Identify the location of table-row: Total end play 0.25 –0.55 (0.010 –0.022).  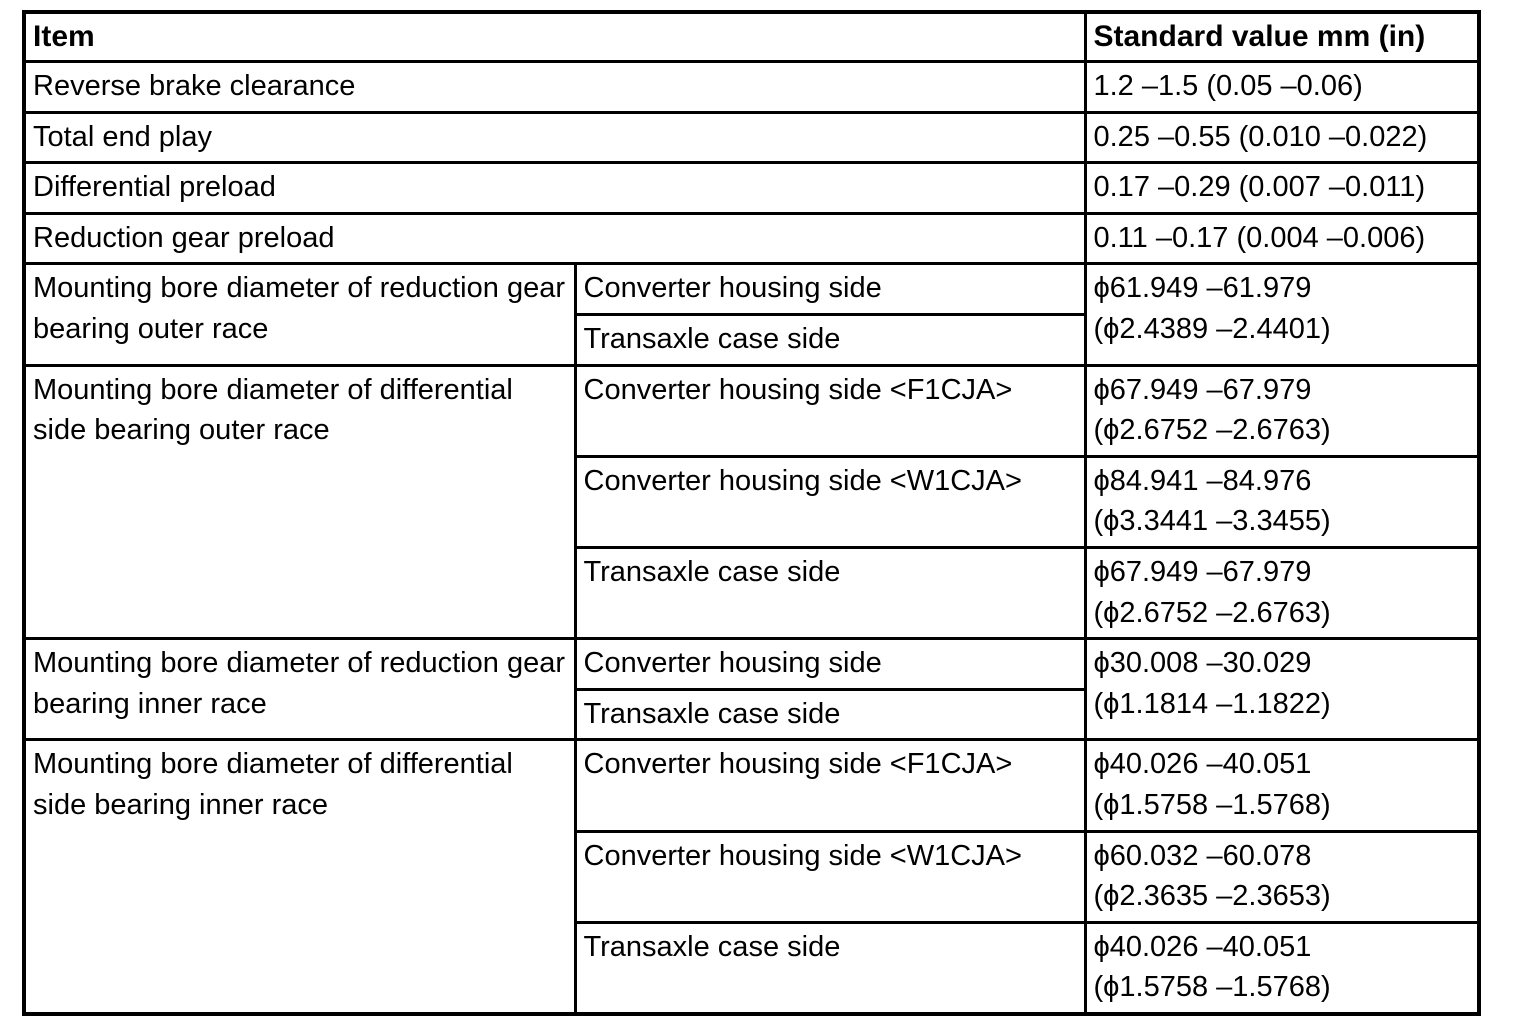
(751, 137).